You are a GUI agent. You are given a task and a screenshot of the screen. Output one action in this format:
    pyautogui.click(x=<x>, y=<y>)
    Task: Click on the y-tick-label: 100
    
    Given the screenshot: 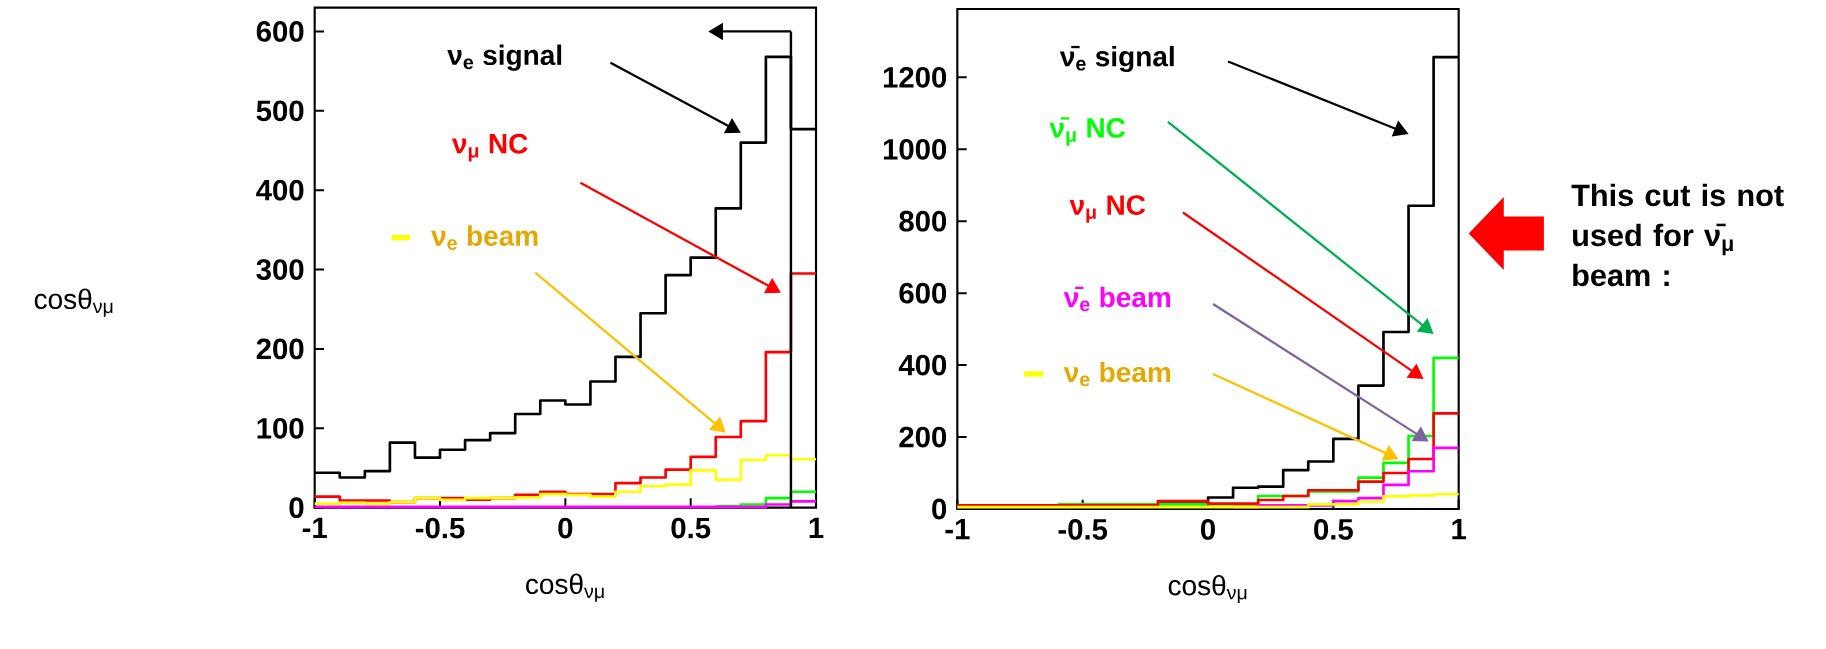 What is the action you would take?
    pyautogui.click(x=280, y=428)
    